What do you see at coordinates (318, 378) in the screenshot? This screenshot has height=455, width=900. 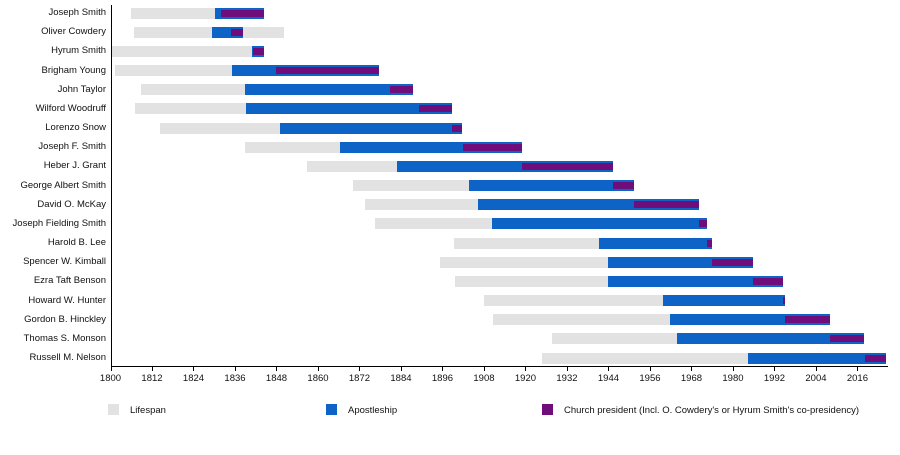 I see `x-tick-label: 1860` at bounding box center [318, 378].